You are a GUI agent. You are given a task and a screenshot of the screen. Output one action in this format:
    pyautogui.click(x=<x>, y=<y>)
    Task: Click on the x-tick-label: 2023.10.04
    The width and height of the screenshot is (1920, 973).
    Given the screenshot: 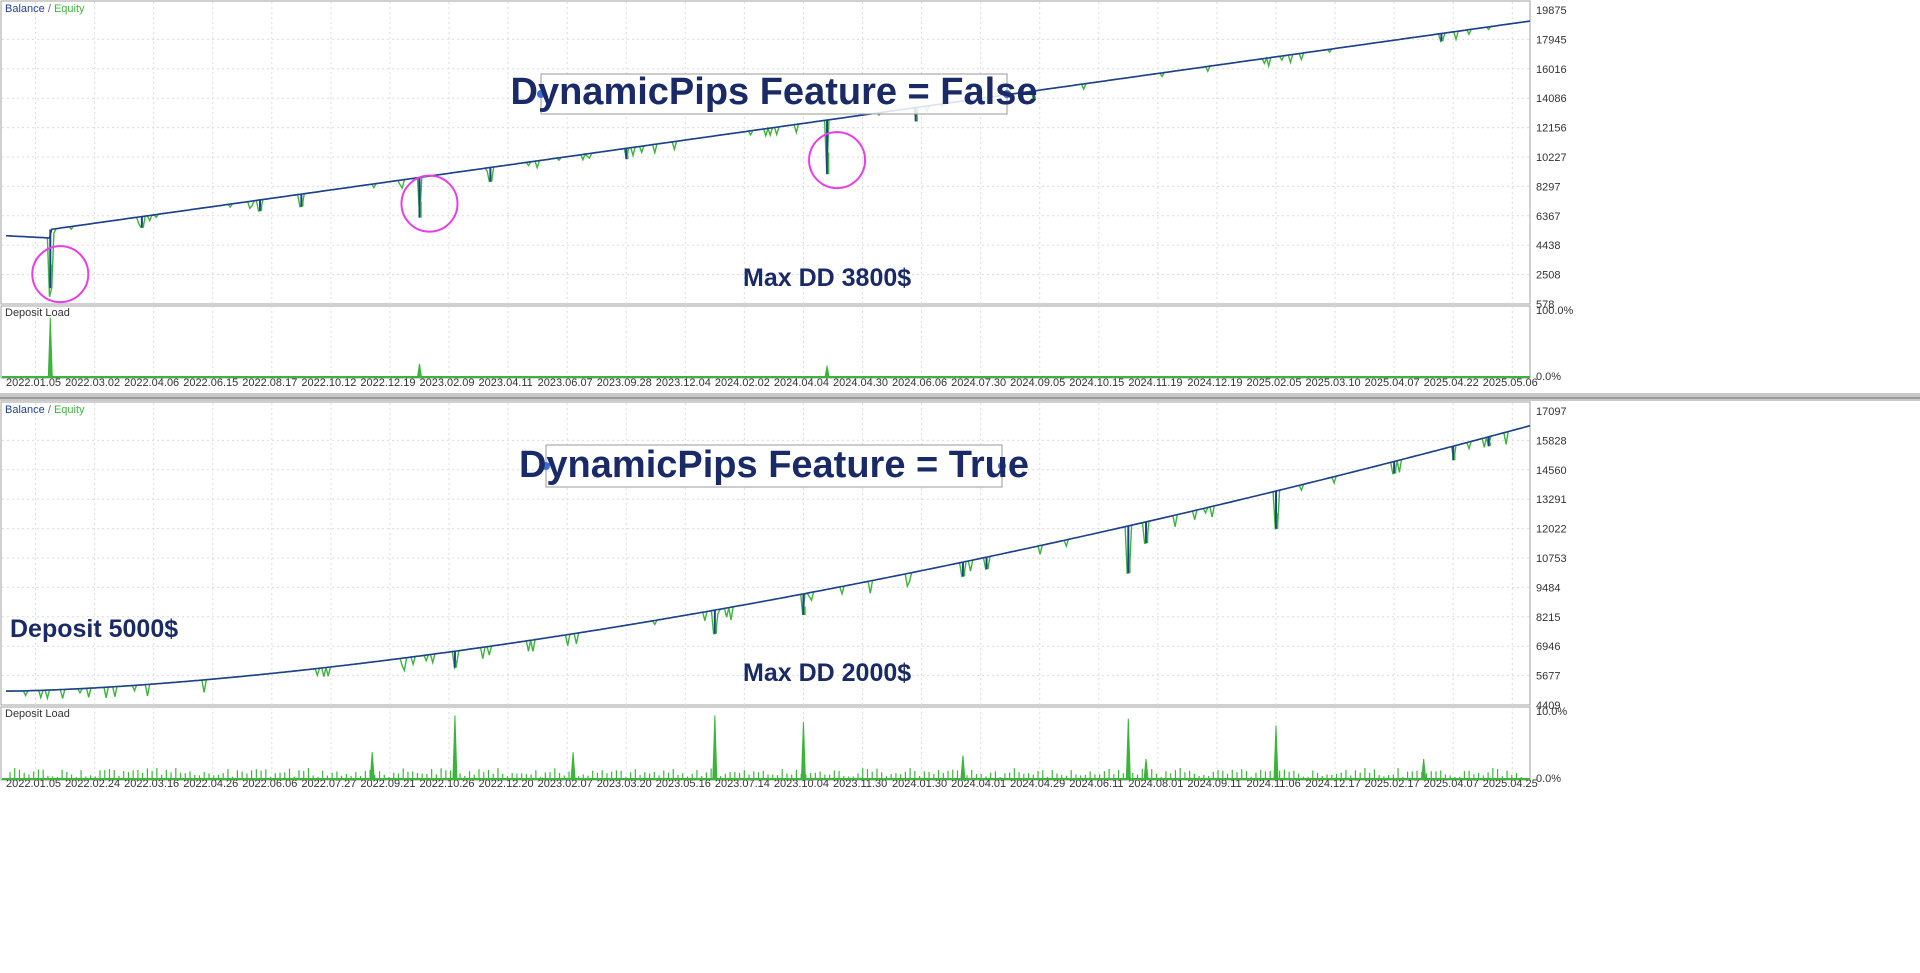 What is the action you would take?
    pyautogui.click(x=801, y=784)
    